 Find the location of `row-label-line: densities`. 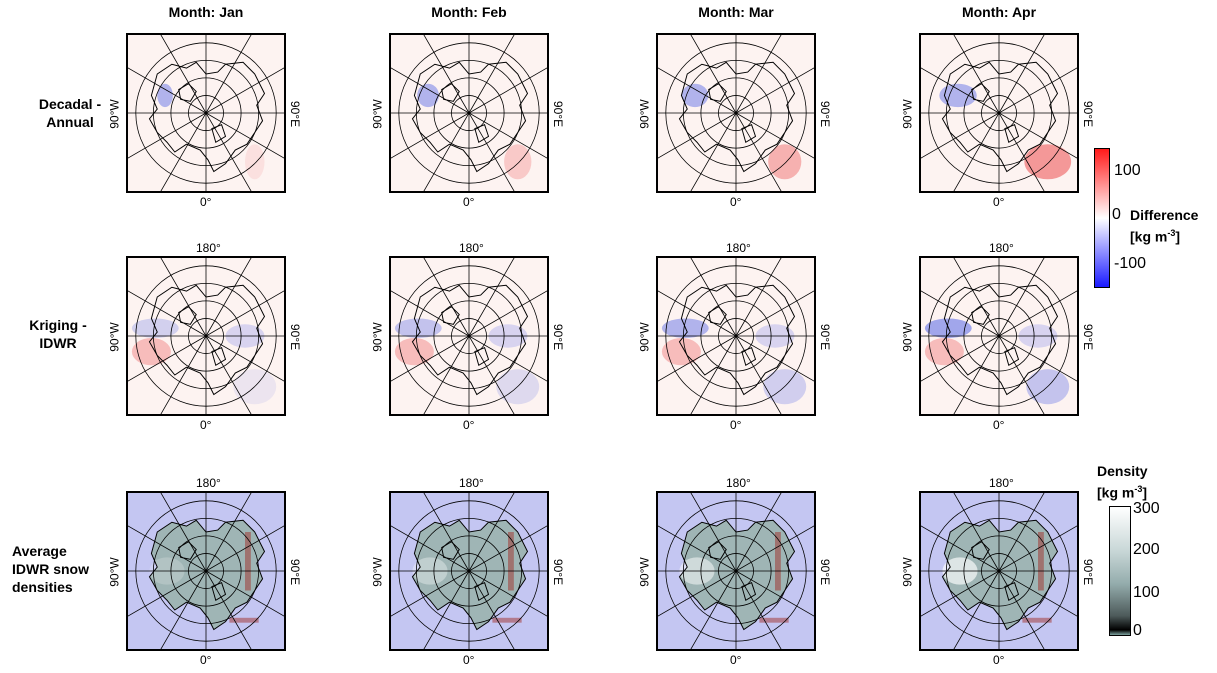

row-label-line: densities is located at coordinates (42, 587).